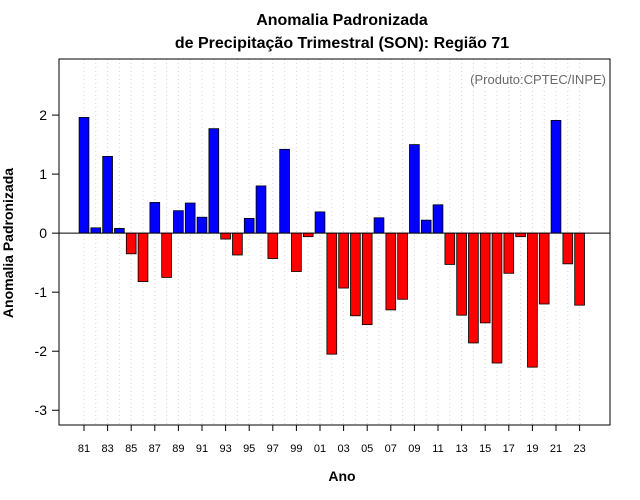 The width and height of the screenshot is (640, 500). I want to click on x-tick-label: 01, so click(320, 449).